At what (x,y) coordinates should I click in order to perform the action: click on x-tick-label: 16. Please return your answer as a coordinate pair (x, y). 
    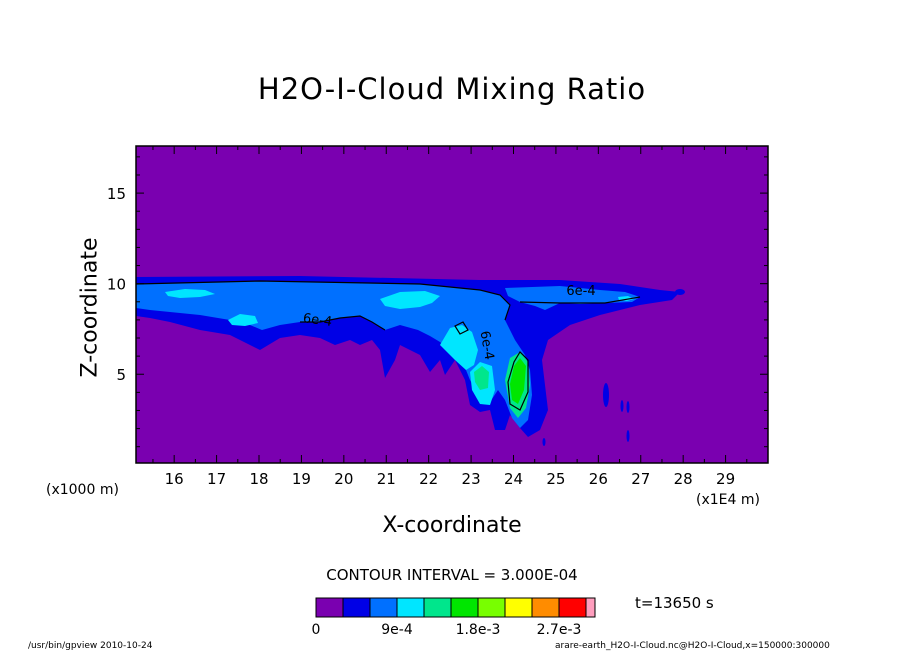
    Looking at the image, I should click on (174, 479).